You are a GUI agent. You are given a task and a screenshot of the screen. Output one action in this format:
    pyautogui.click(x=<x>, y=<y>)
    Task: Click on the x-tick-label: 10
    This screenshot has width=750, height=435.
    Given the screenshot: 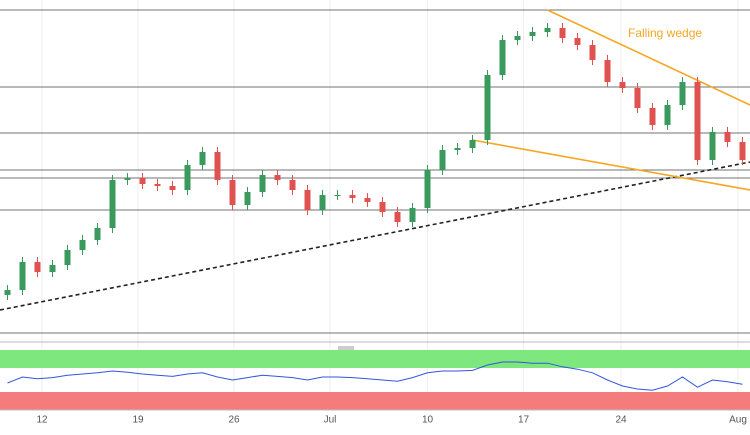 What is the action you would take?
    pyautogui.click(x=428, y=420)
    